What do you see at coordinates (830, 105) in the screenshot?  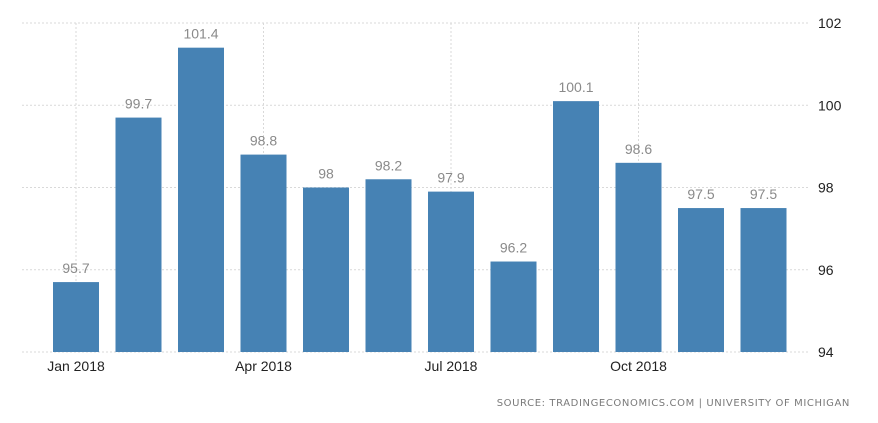 I see `y-tick-label: 100` at bounding box center [830, 105].